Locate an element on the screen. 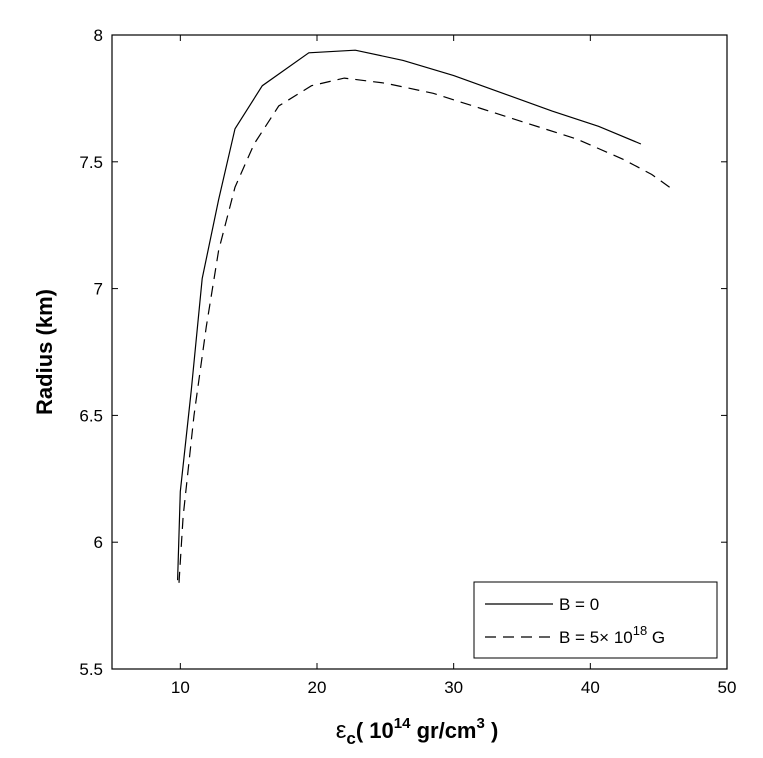 The height and width of the screenshot is (758, 763). x-axis-label-exp2: 3 is located at coordinates (481, 723).